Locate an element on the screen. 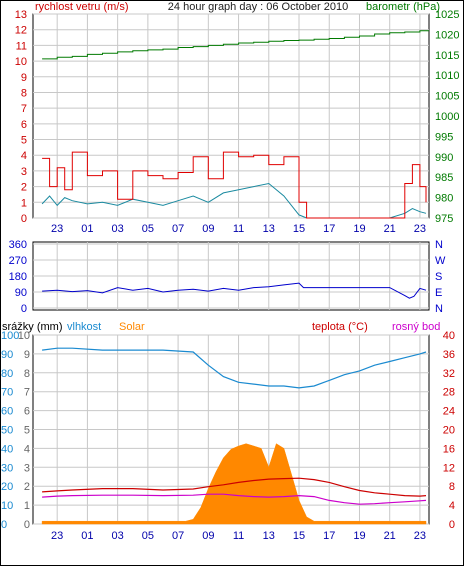 The image size is (464, 566). x-tick-label: 21 is located at coordinates (390, 536).